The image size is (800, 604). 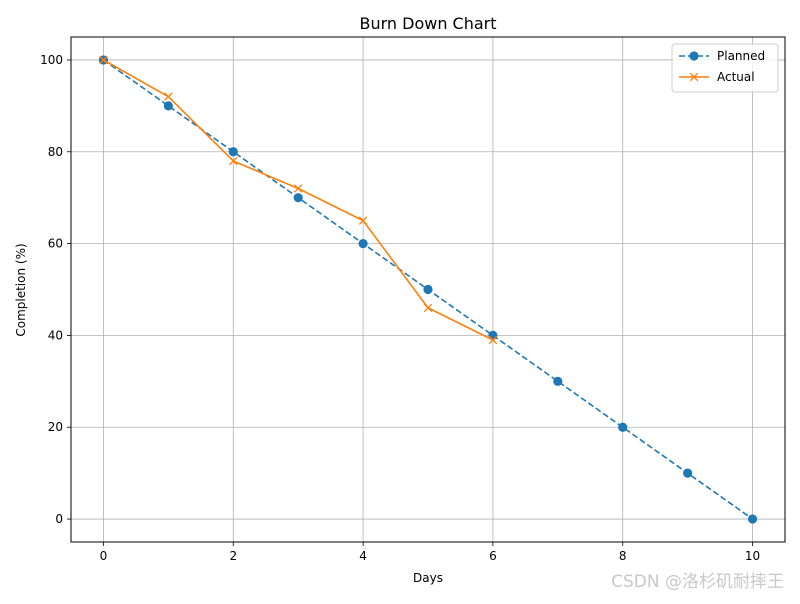 I want to click on legend-marker-actual, so click(x=694, y=77).